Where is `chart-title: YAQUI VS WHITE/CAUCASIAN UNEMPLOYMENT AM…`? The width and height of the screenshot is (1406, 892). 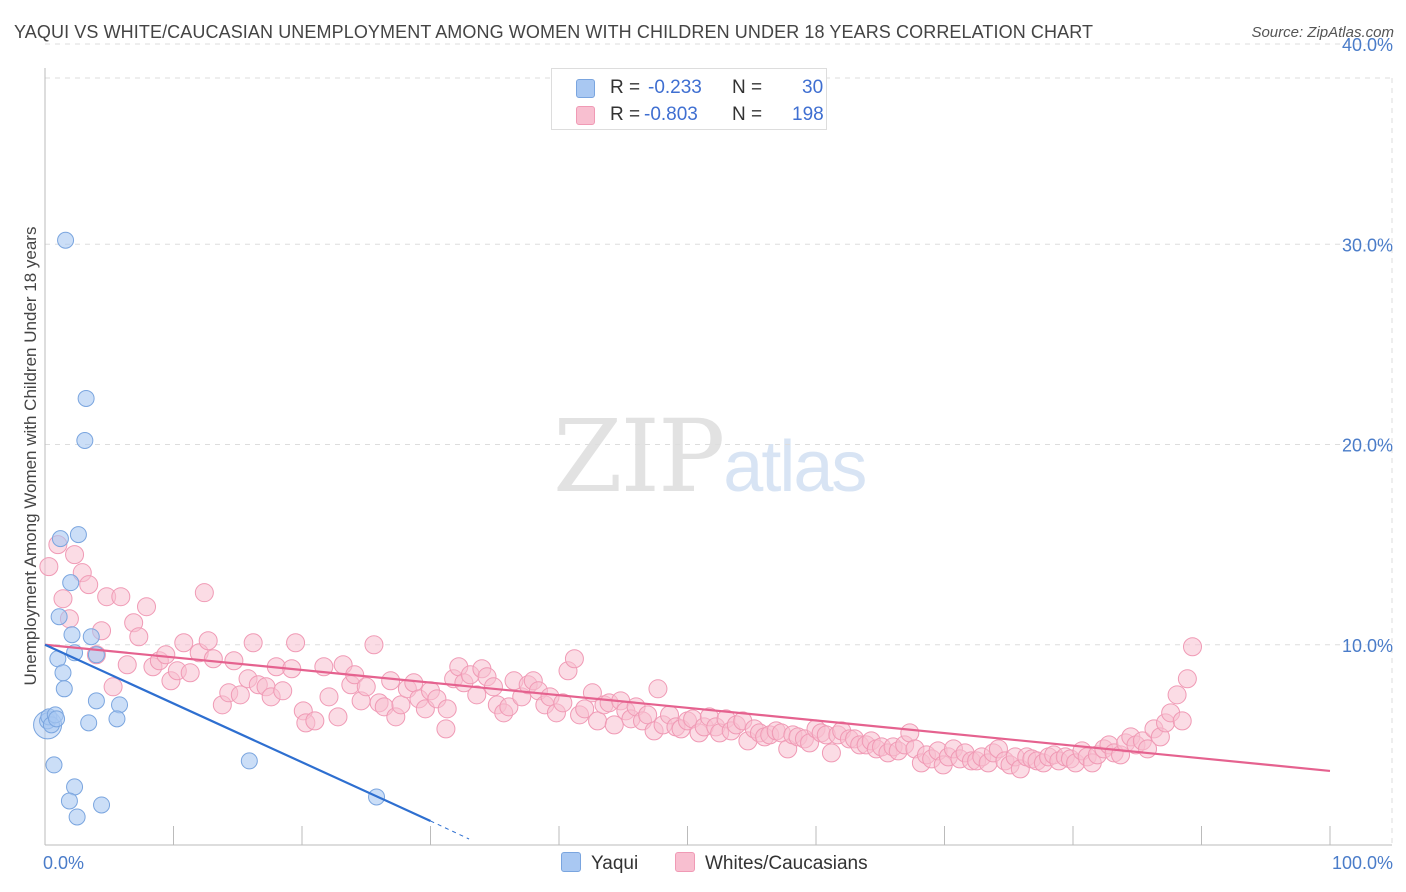 chart-title: YAQUI VS WHITE/CAUCASIAN UNEMPLOYMENT AM… is located at coordinates (554, 32).